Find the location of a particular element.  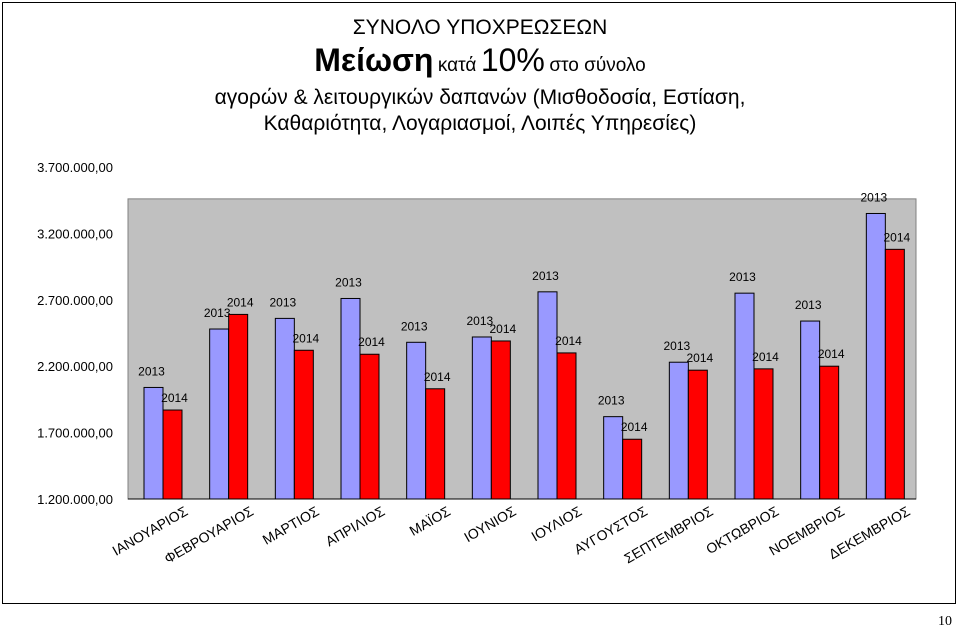

x-tick-label: ΑΠΡΙΛΙΟΣ is located at coordinates (355, 526).